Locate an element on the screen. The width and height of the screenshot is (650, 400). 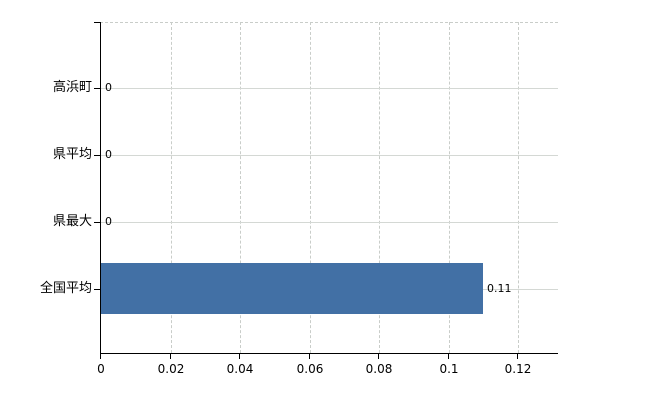
x-tick-label: 0.1 is located at coordinates (449, 369).